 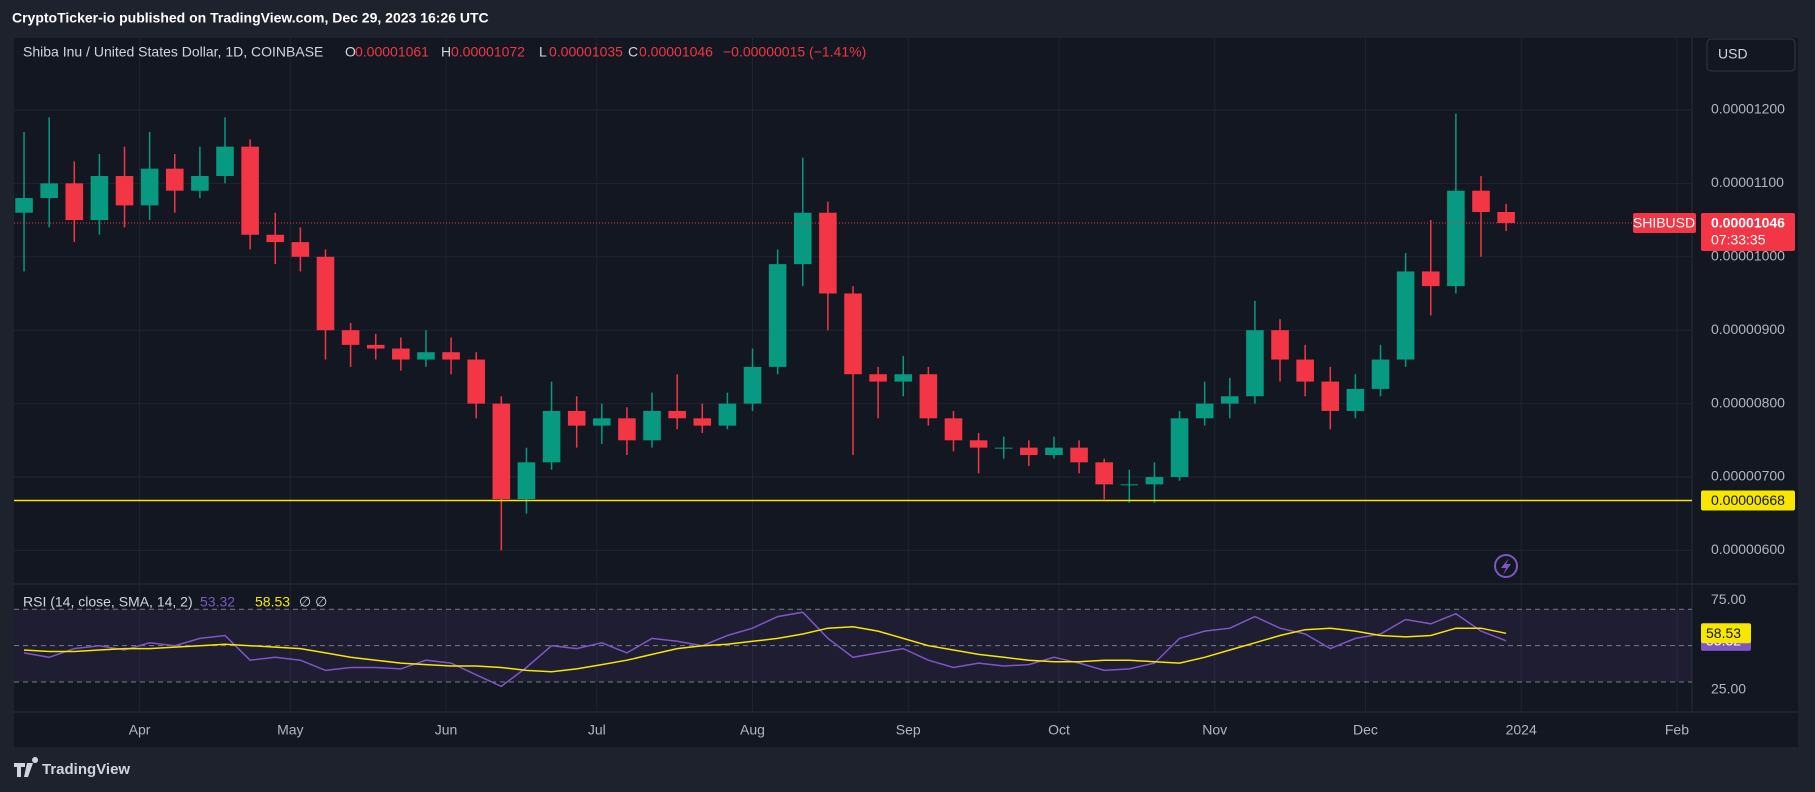 I want to click on legend-value: 0.00001072, so click(x=488, y=52).